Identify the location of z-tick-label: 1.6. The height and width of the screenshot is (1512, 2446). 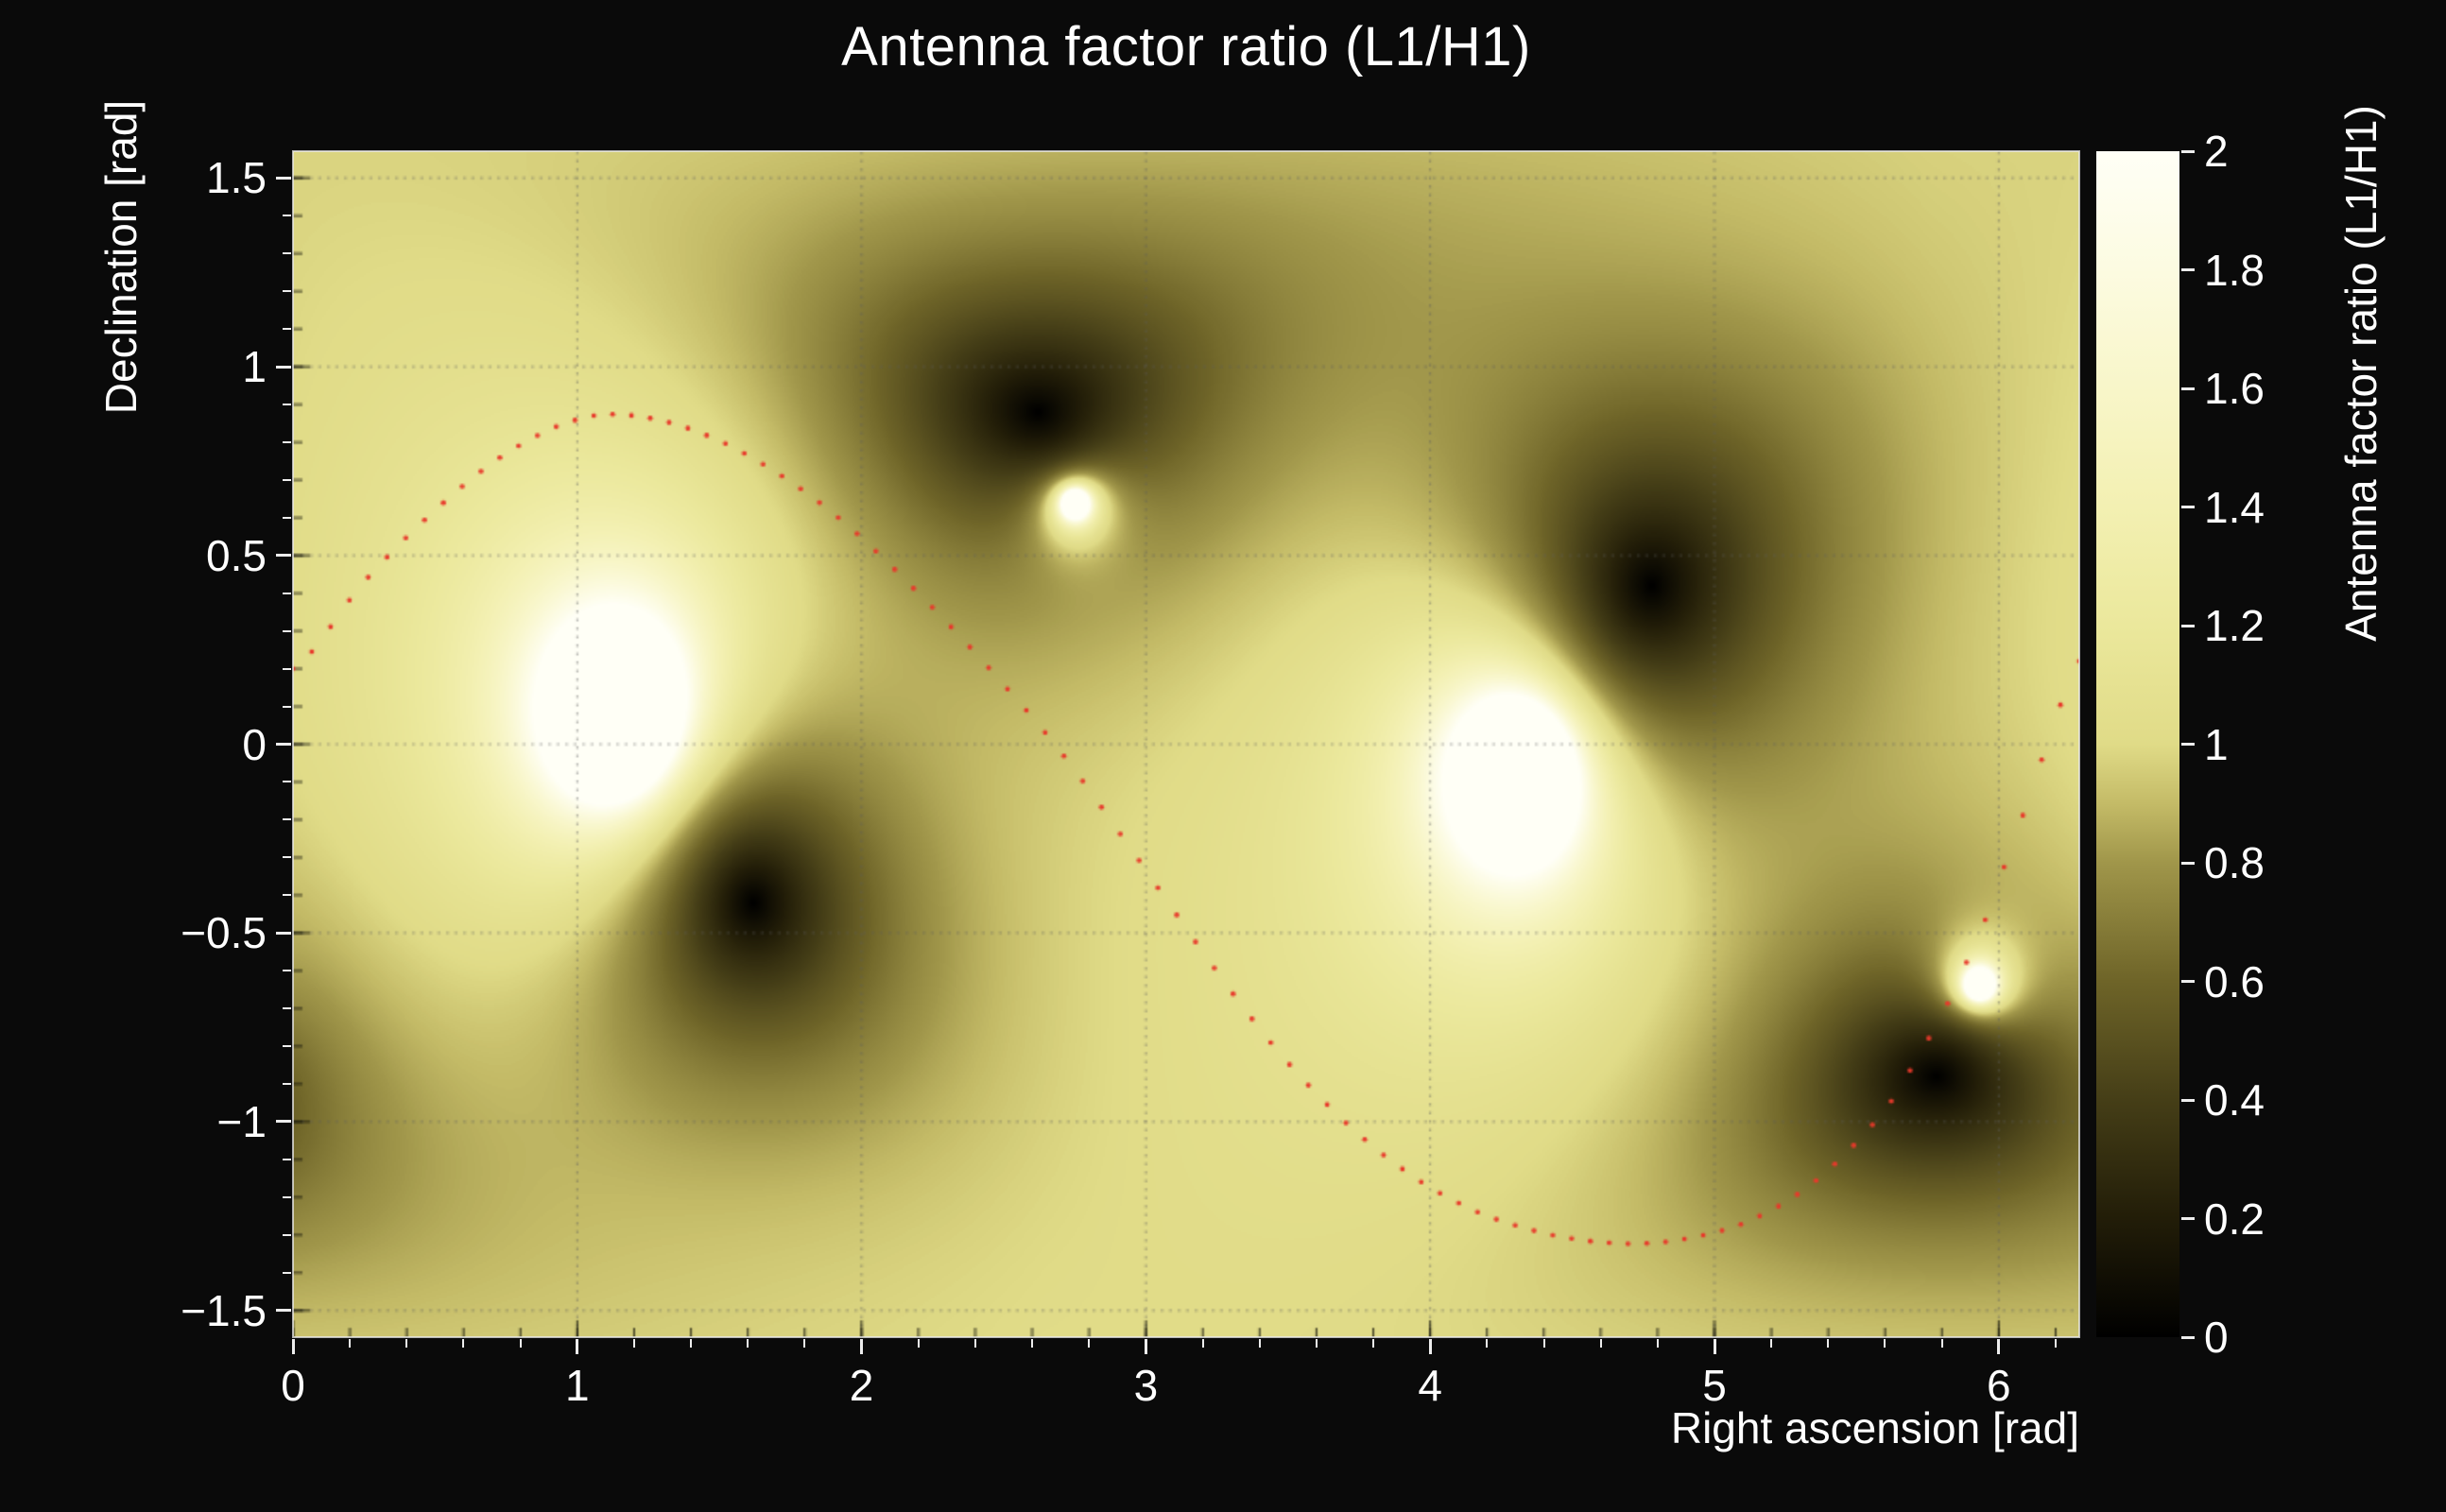
(2234, 388).